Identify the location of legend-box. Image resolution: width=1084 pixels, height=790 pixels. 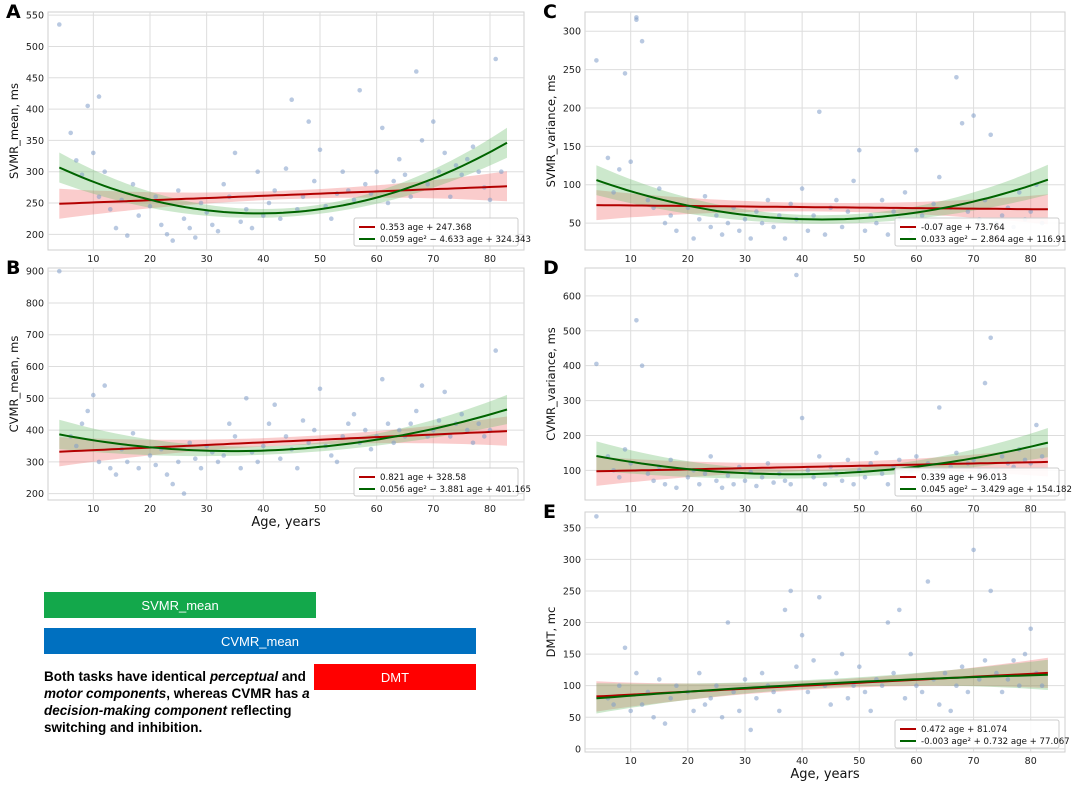
(977, 232).